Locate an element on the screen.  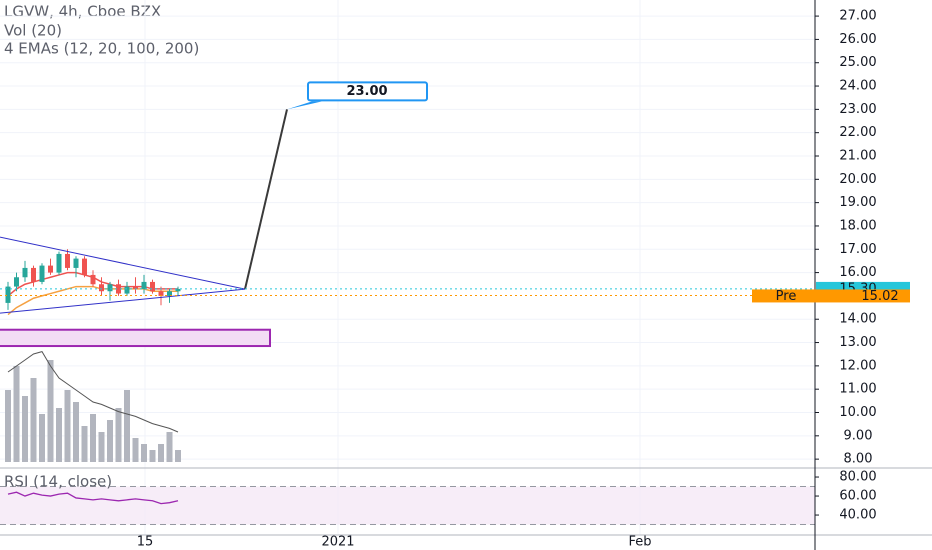
callout-box is located at coordinates (367, 91).